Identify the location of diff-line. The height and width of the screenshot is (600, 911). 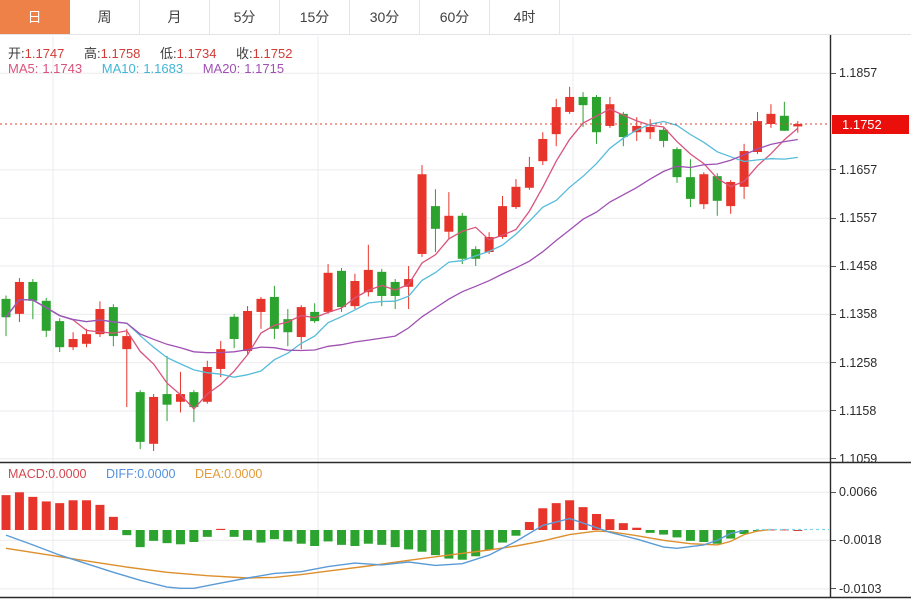
(375, 553).